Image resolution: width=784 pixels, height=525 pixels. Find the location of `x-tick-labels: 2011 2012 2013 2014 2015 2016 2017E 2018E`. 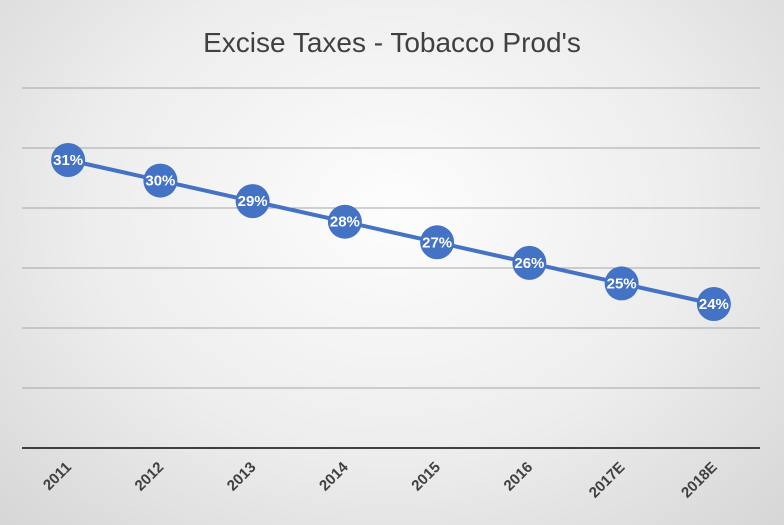

x-tick-labels: 2011 2012 2013 2014 2015 2016 2017E 2018E is located at coordinates (380, 479).